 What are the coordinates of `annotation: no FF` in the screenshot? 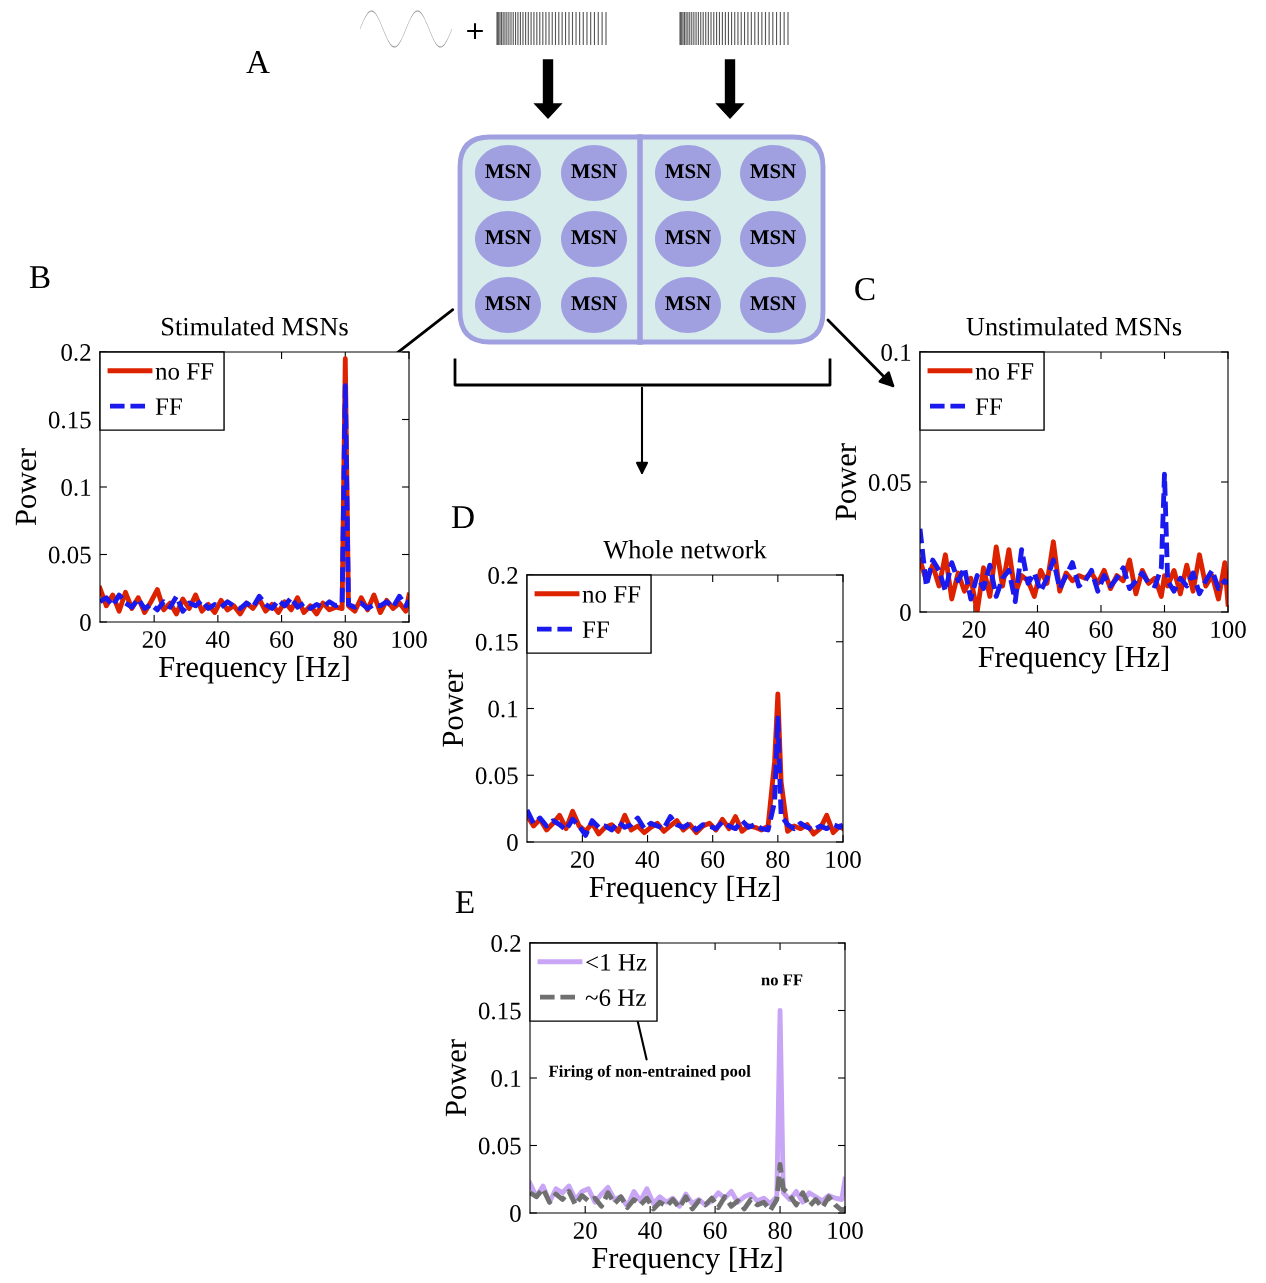 It's located at (782, 980).